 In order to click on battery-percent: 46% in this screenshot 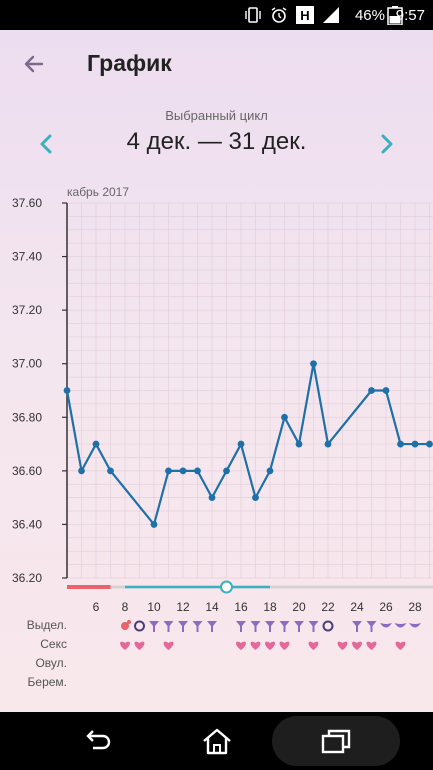, I will do `click(369, 15)`.